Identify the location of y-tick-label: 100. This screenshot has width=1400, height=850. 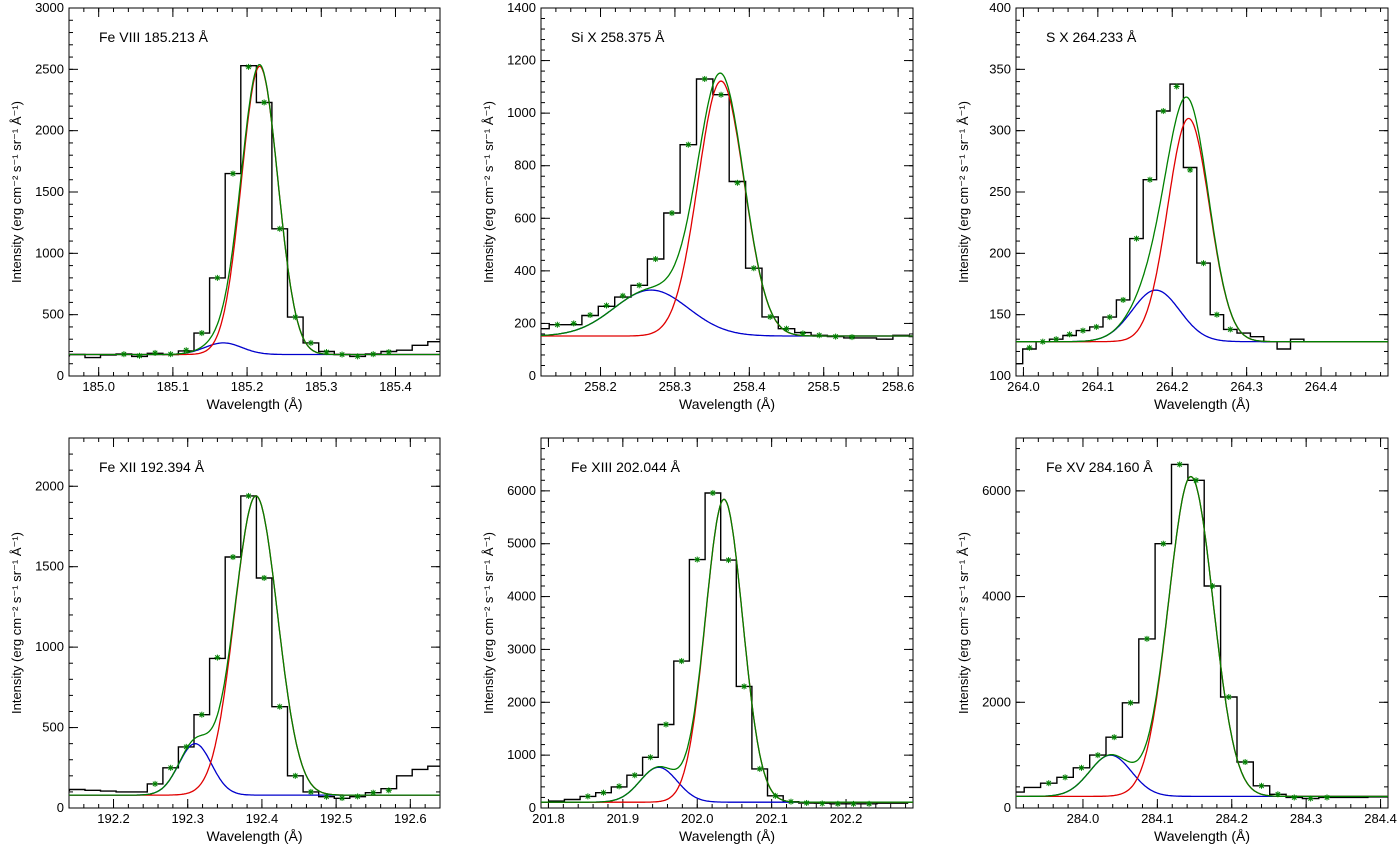
(1000, 375).